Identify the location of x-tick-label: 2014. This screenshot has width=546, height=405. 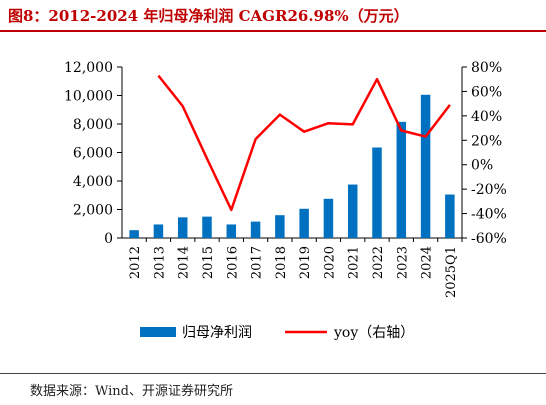
(184, 262).